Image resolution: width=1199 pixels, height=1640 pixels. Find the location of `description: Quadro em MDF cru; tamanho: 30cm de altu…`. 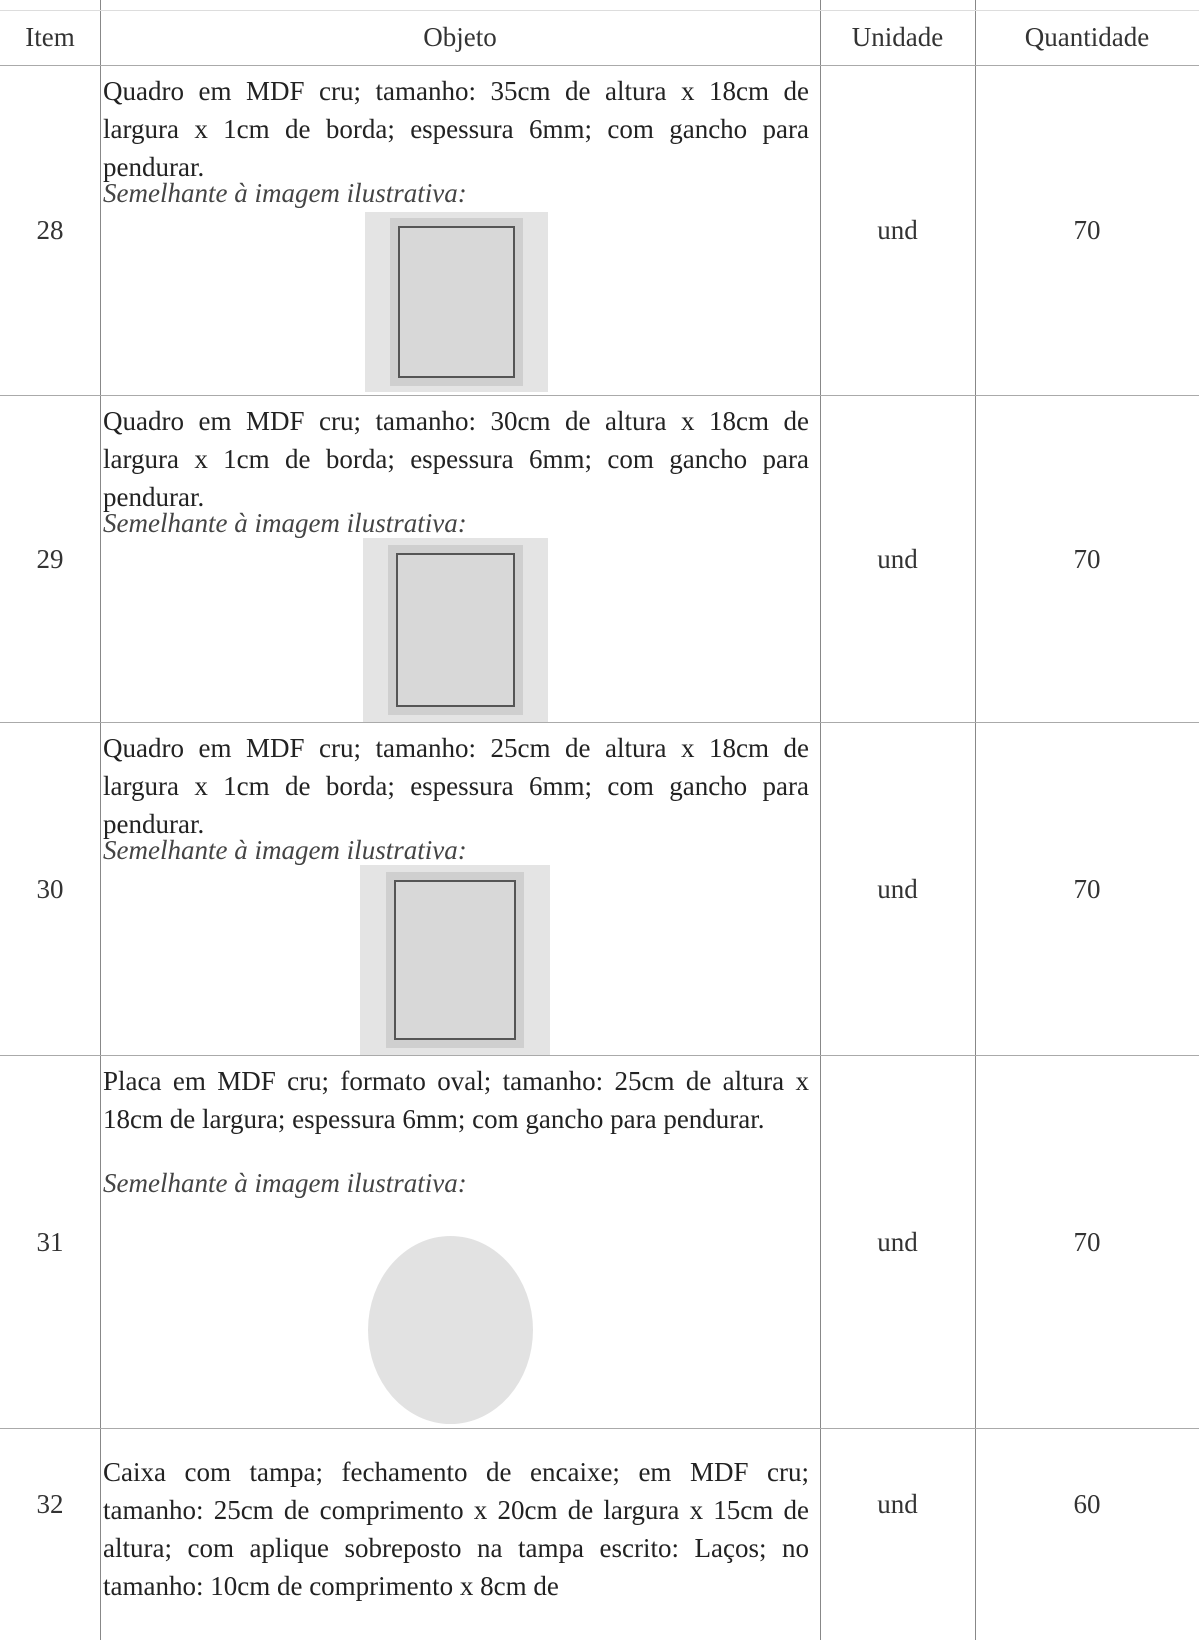

description: Quadro em MDF cru; tamanho: 30cm de altu… is located at coordinates (456, 459).